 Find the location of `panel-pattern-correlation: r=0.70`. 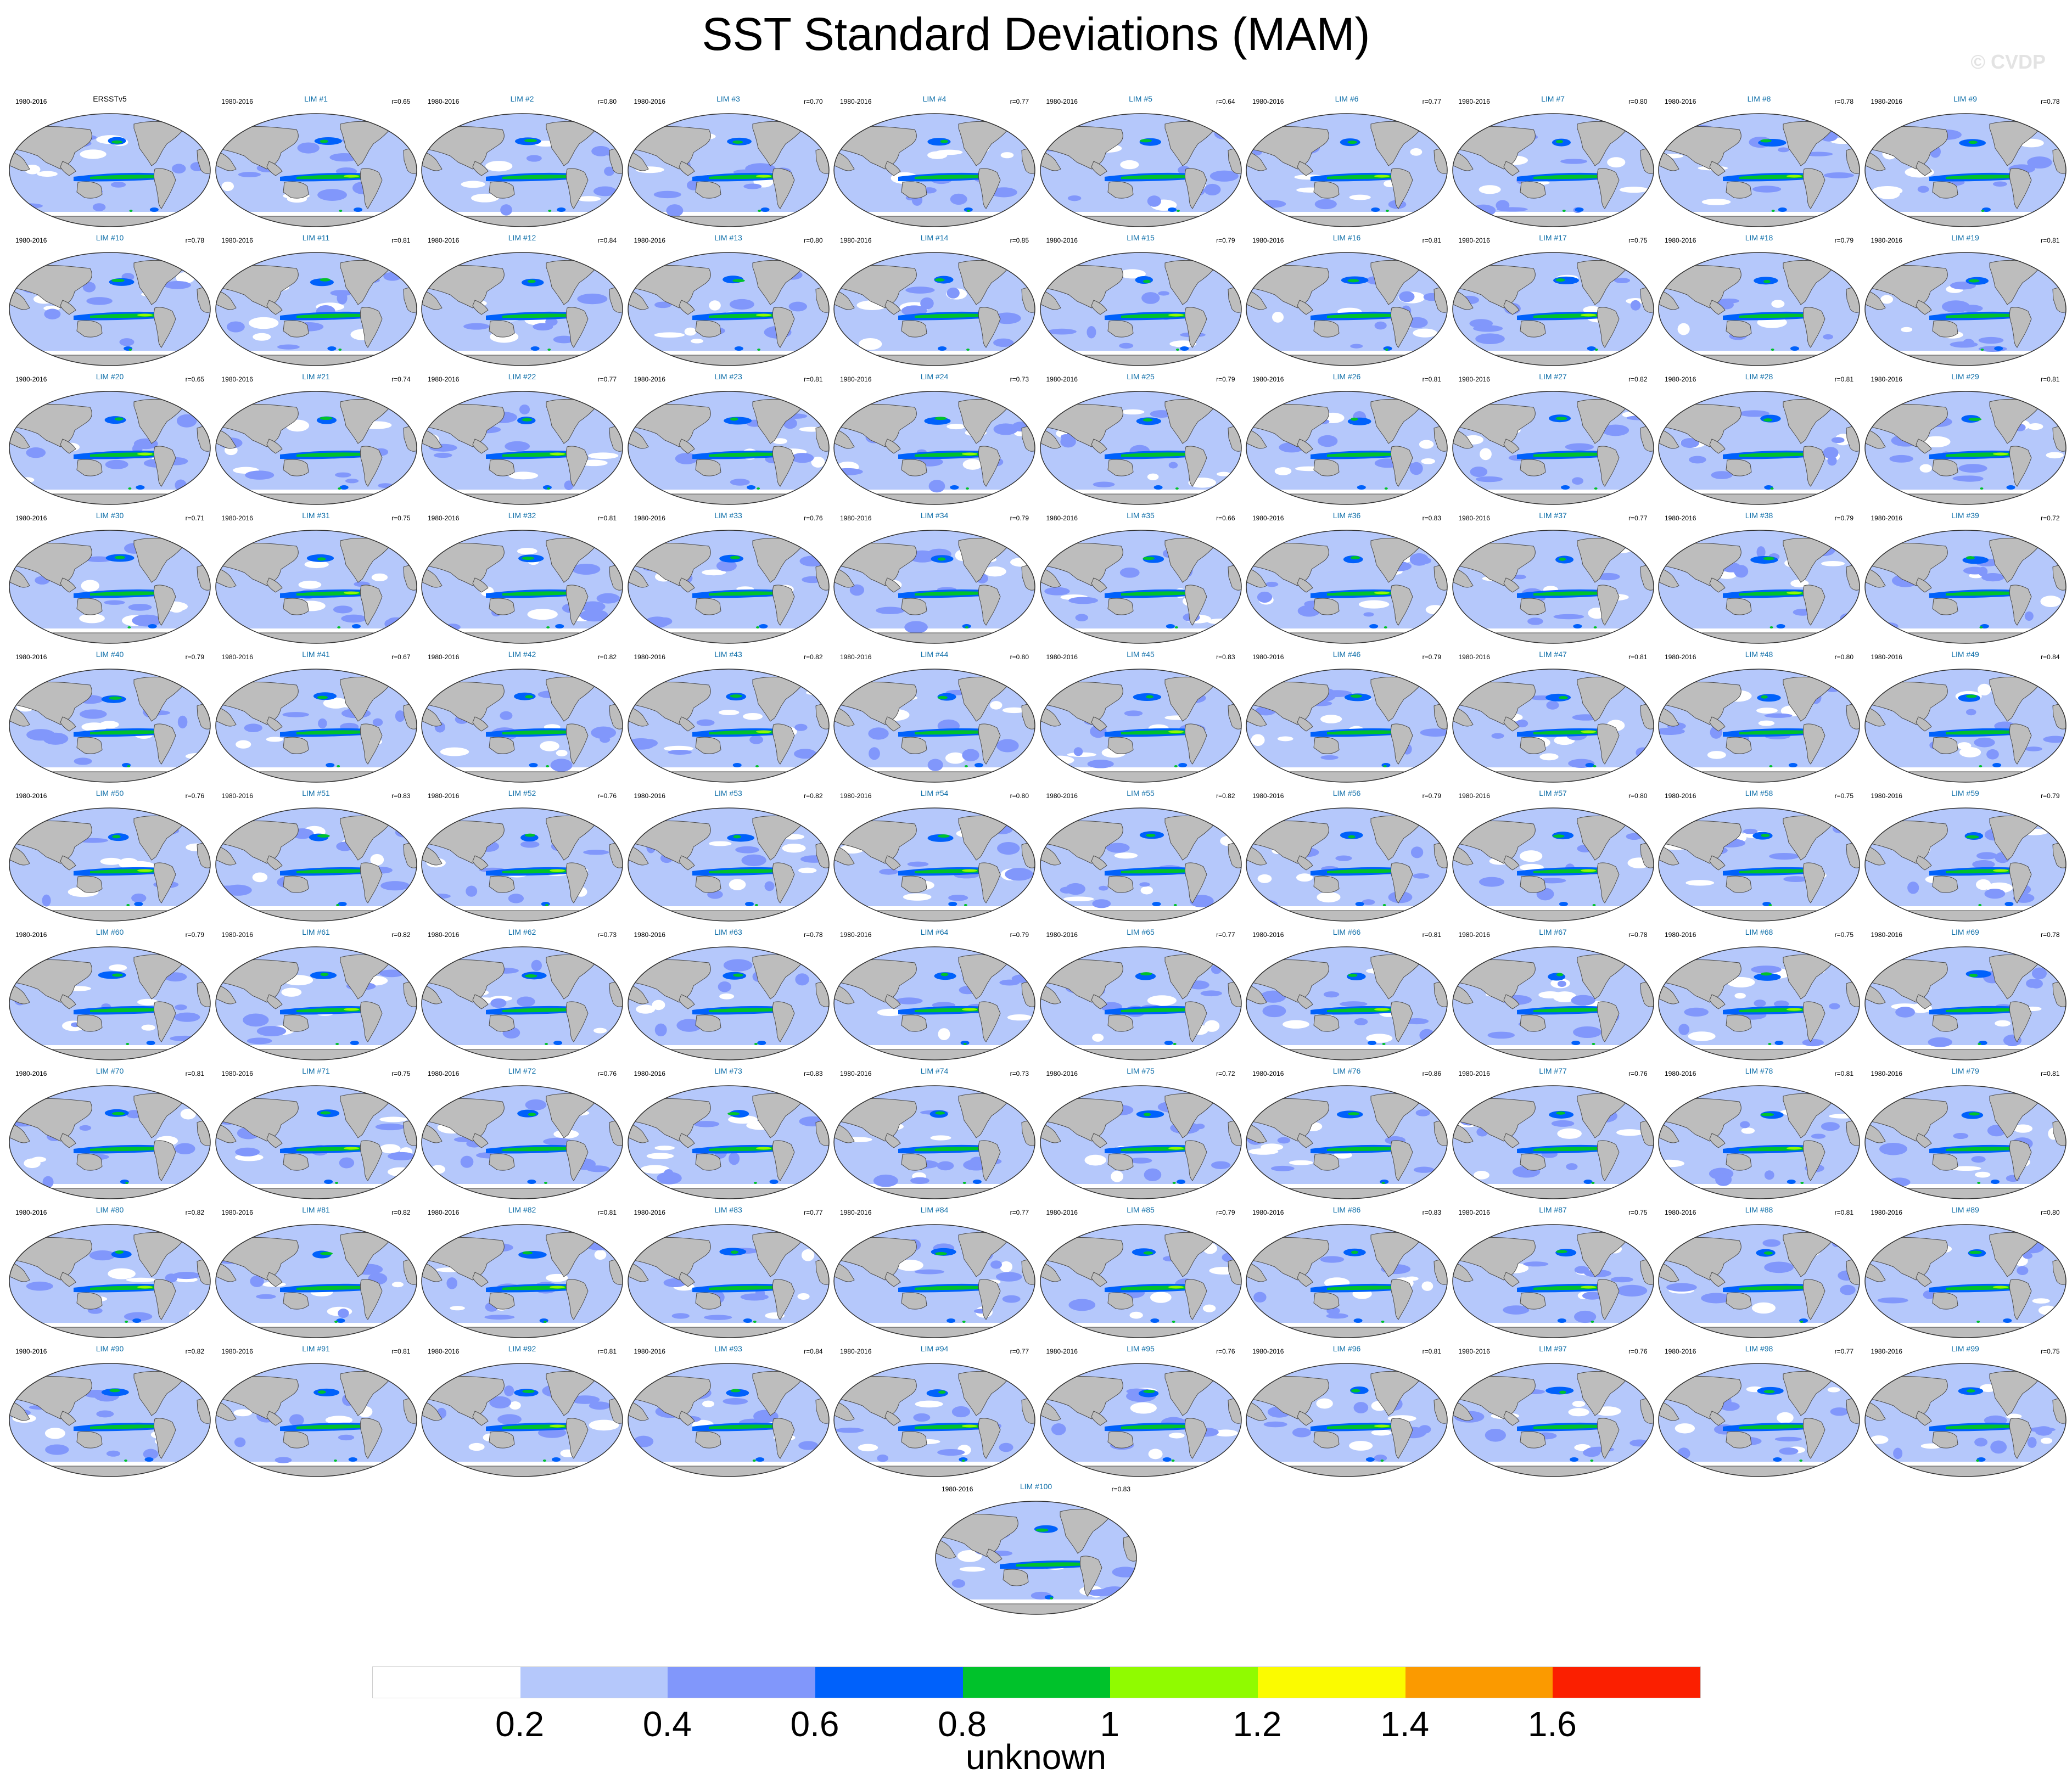

panel-pattern-correlation: r=0.70 is located at coordinates (814, 101).